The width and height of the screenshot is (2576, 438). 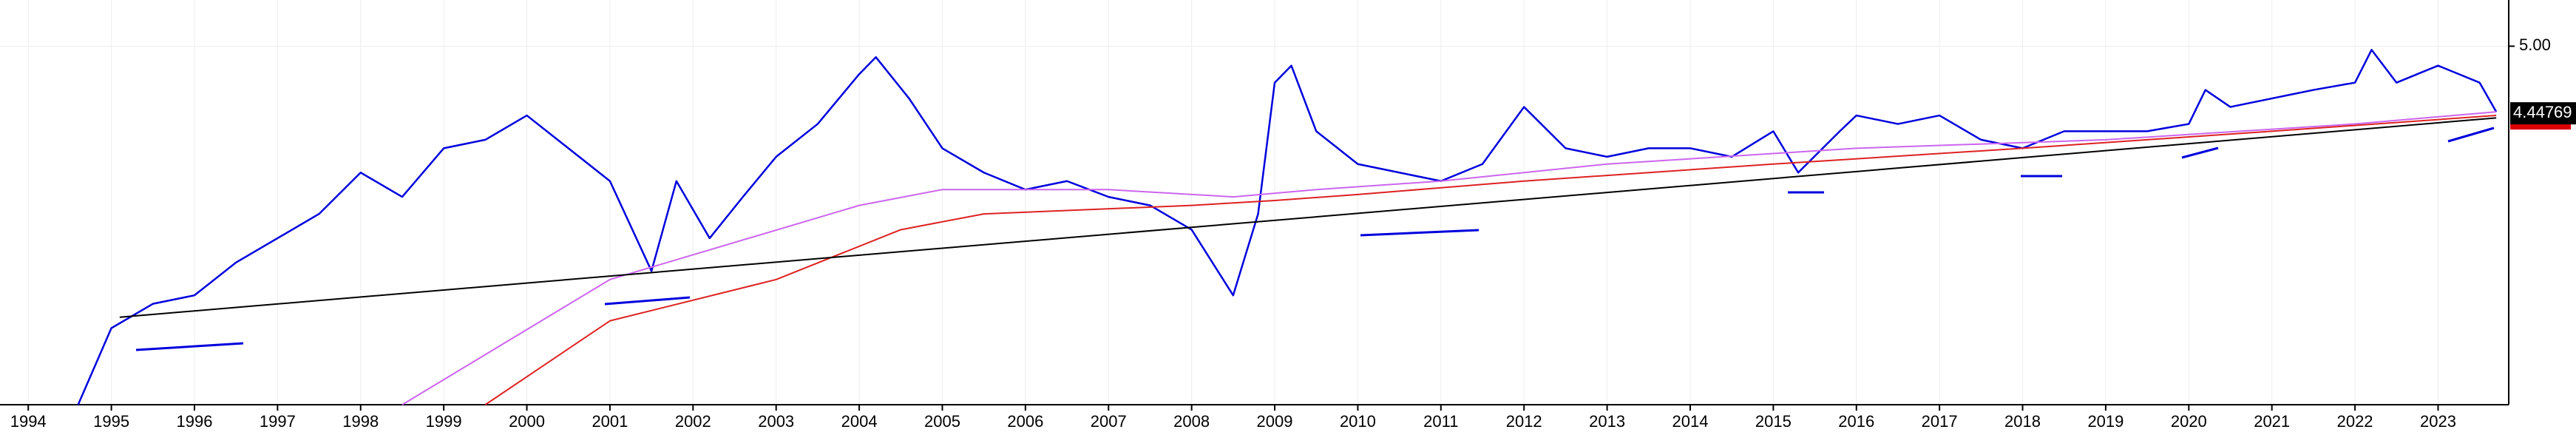 What do you see at coordinates (2355, 421) in the screenshot?
I see `x-tick-label: 2022` at bounding box center [2355, 421].